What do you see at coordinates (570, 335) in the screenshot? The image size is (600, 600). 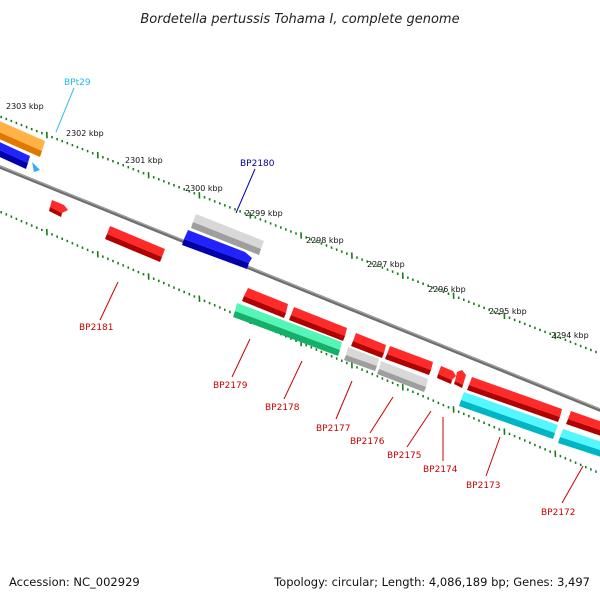 I see `kbp-label-2294: 2294 kbp` at bounding box center [570, 335].